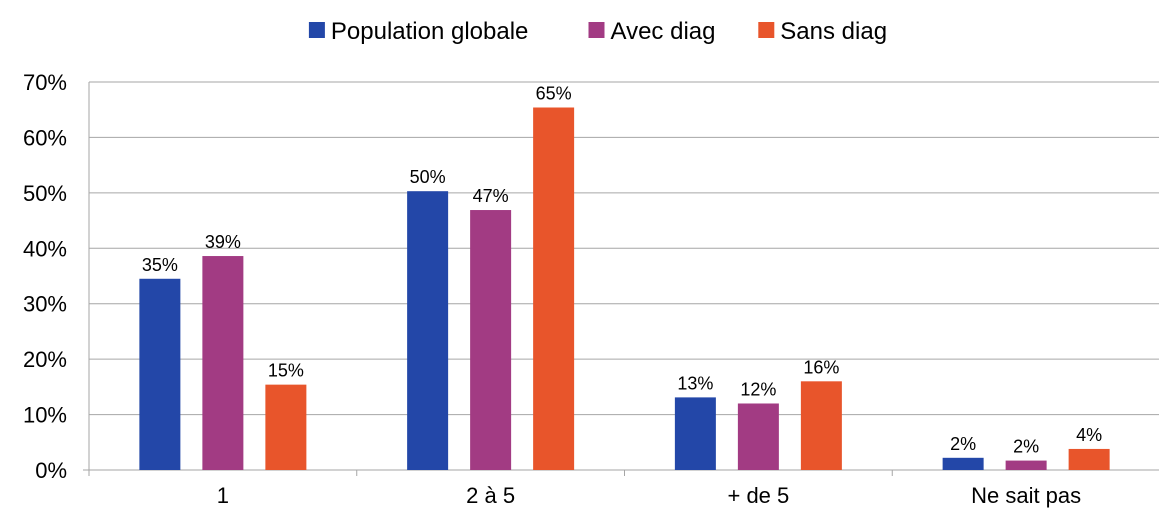 The height and width of the screenshot is (515, 1159). What do you see at coordinates (160, 265) in the screenshot?
I see `data-label: 35%` at bounding box center [160, 265].